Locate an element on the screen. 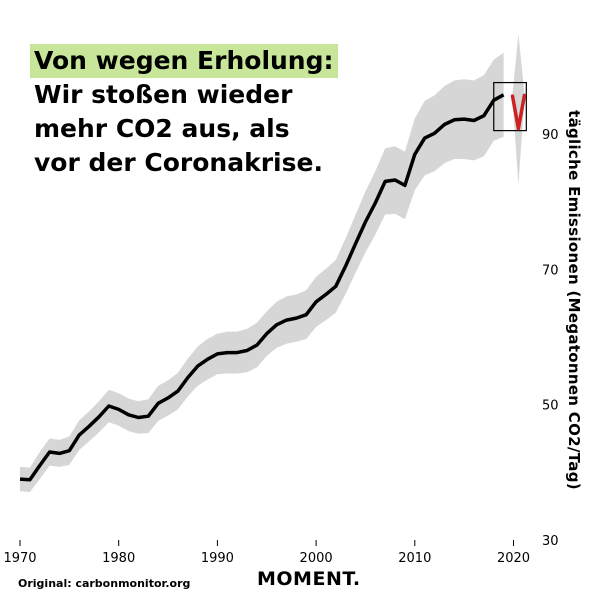 The image size is (600, 600). x-tick-label: 1980 is located at coordinates (118, 558).